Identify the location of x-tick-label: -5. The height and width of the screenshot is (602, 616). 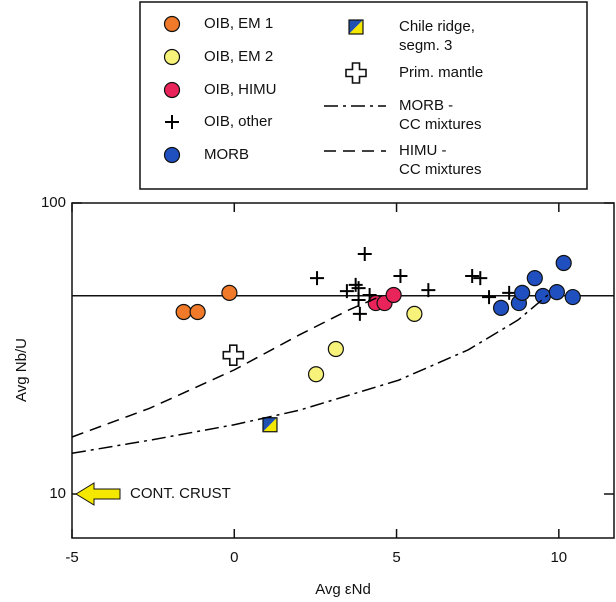
(71, 557).